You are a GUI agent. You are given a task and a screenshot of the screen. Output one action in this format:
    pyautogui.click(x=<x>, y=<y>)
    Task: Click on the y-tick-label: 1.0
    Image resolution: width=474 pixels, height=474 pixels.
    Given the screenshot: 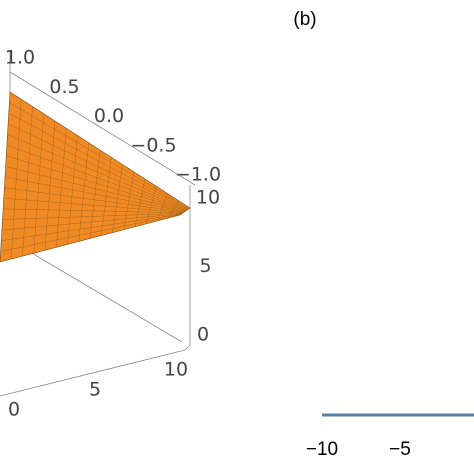 What is the action you would take?
    pyautogui.click(x=20, y=58)
    